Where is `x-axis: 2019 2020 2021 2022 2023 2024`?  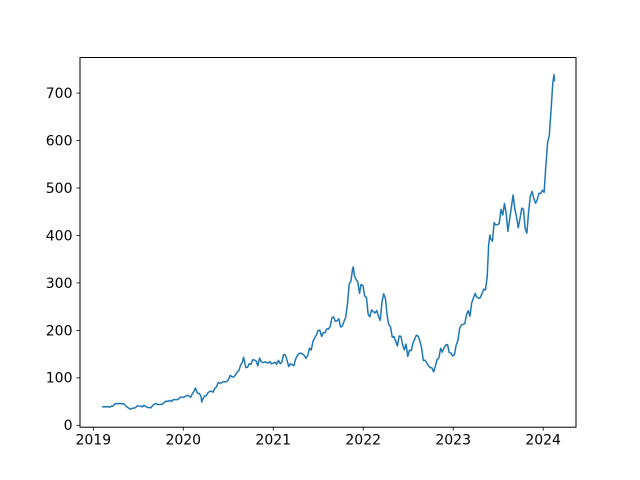 x-axis: 2019 2020 2021 2022 2023 2024 is located at coordinates (318, 438).